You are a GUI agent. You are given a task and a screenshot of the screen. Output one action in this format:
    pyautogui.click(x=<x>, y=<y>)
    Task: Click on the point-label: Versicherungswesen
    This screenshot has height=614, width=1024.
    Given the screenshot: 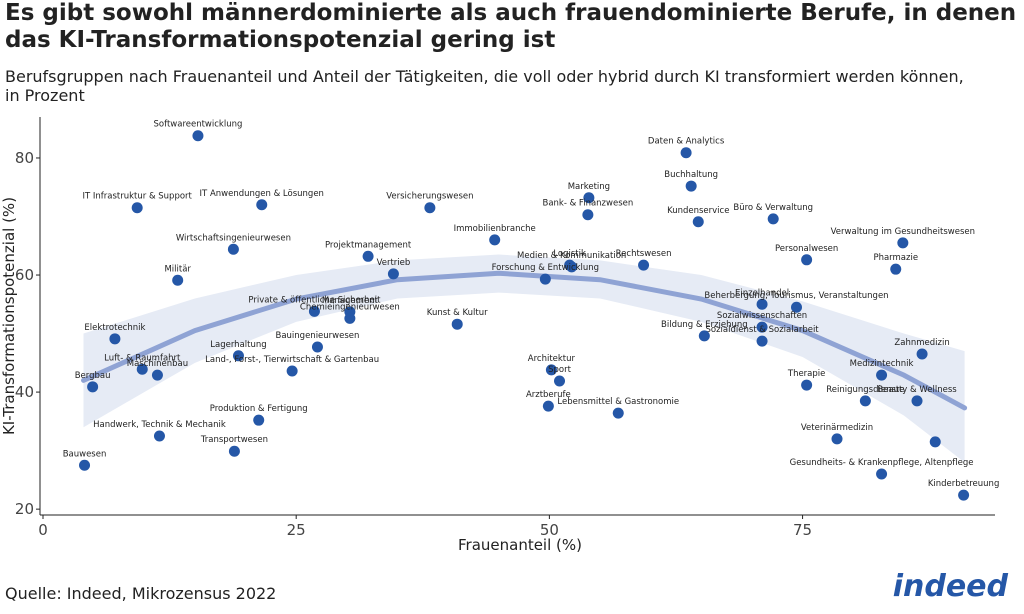 What is the action you would take?
    pyautogui.click(x=429, y=197)
    